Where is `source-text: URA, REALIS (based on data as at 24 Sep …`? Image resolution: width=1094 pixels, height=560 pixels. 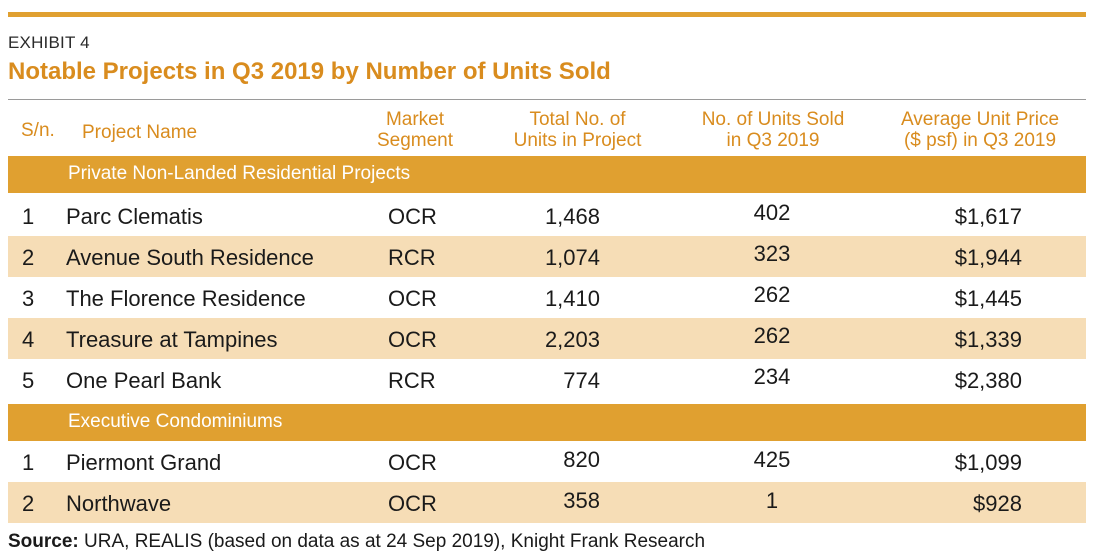 source-text: URA, REALIS (based on data as at 24 Sep … is located at coordinates (392, 541).